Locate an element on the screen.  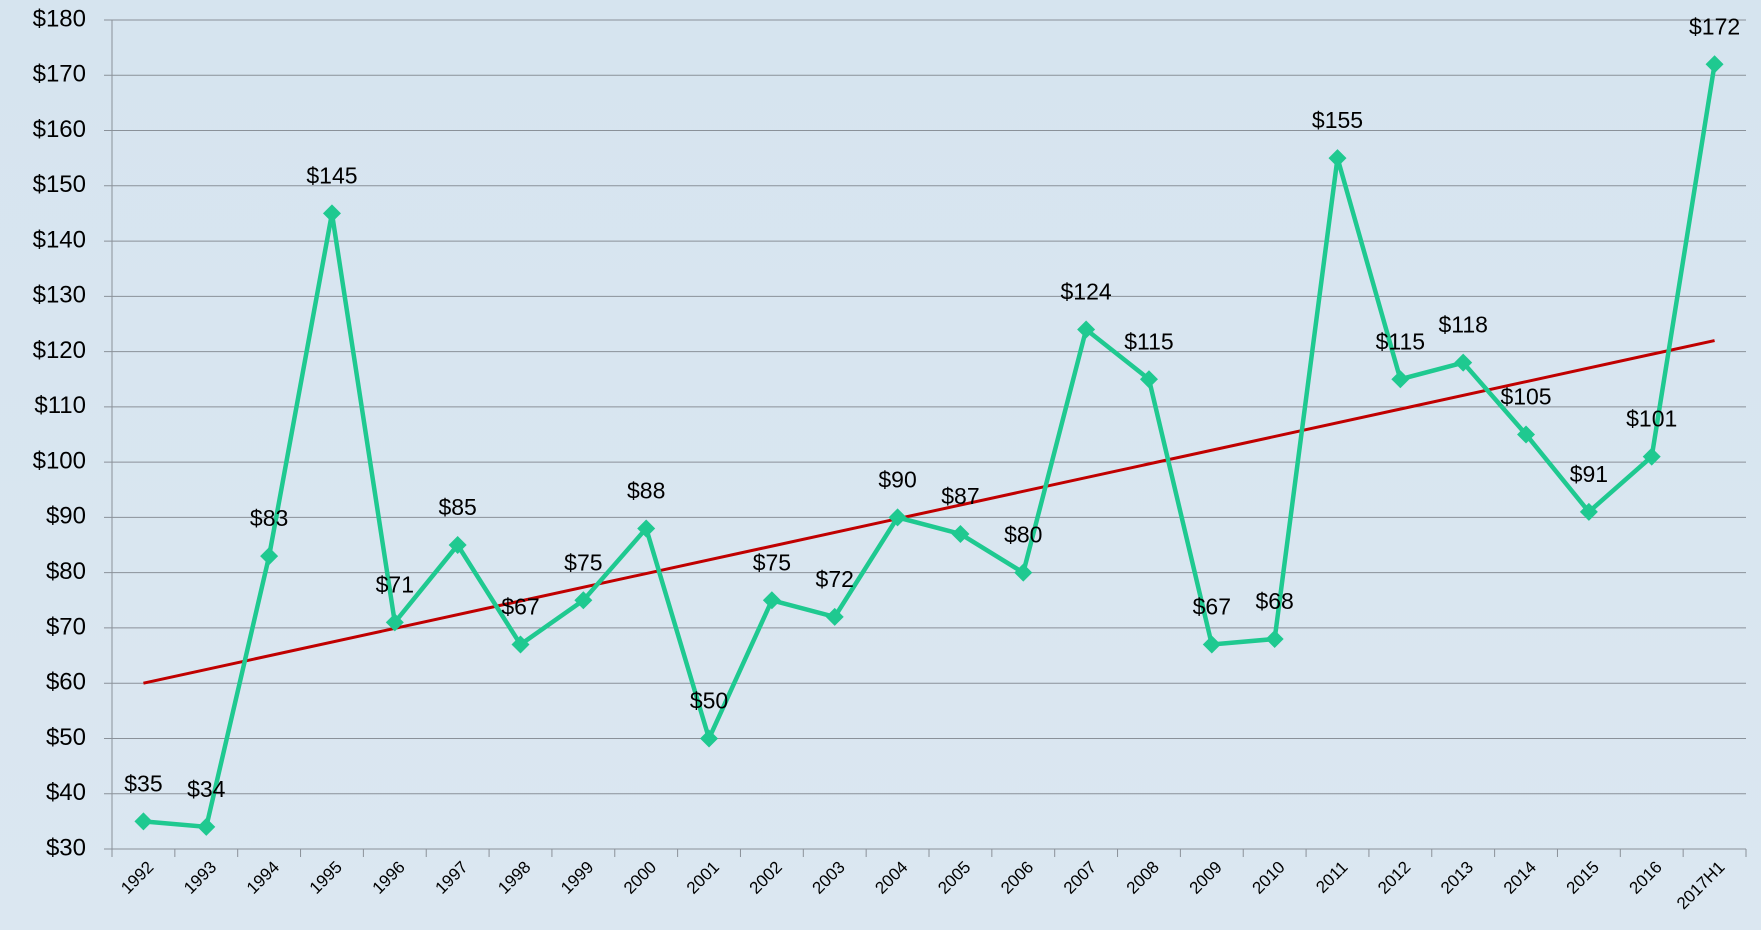
y-tick-label: $150 is located at coordinates (59, 184).